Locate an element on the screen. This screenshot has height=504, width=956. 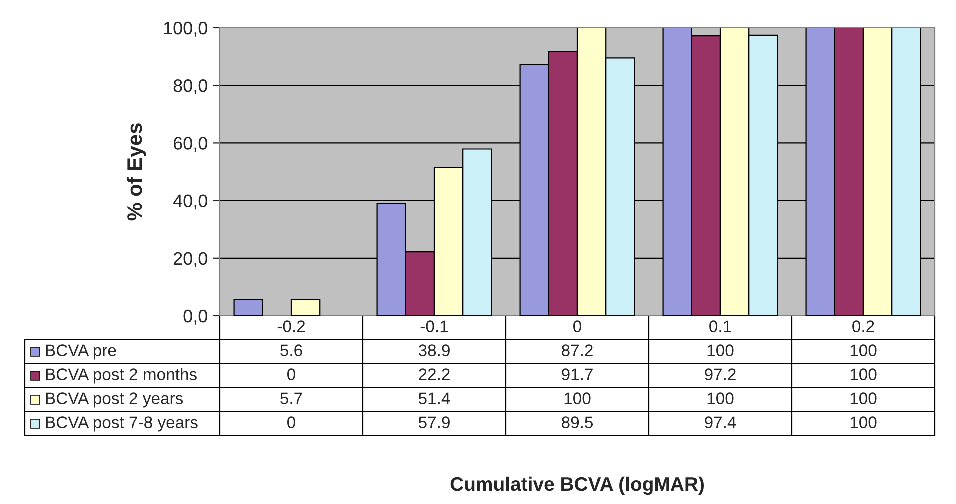
data-label: 22.2 is located at coordinates (434, 374).